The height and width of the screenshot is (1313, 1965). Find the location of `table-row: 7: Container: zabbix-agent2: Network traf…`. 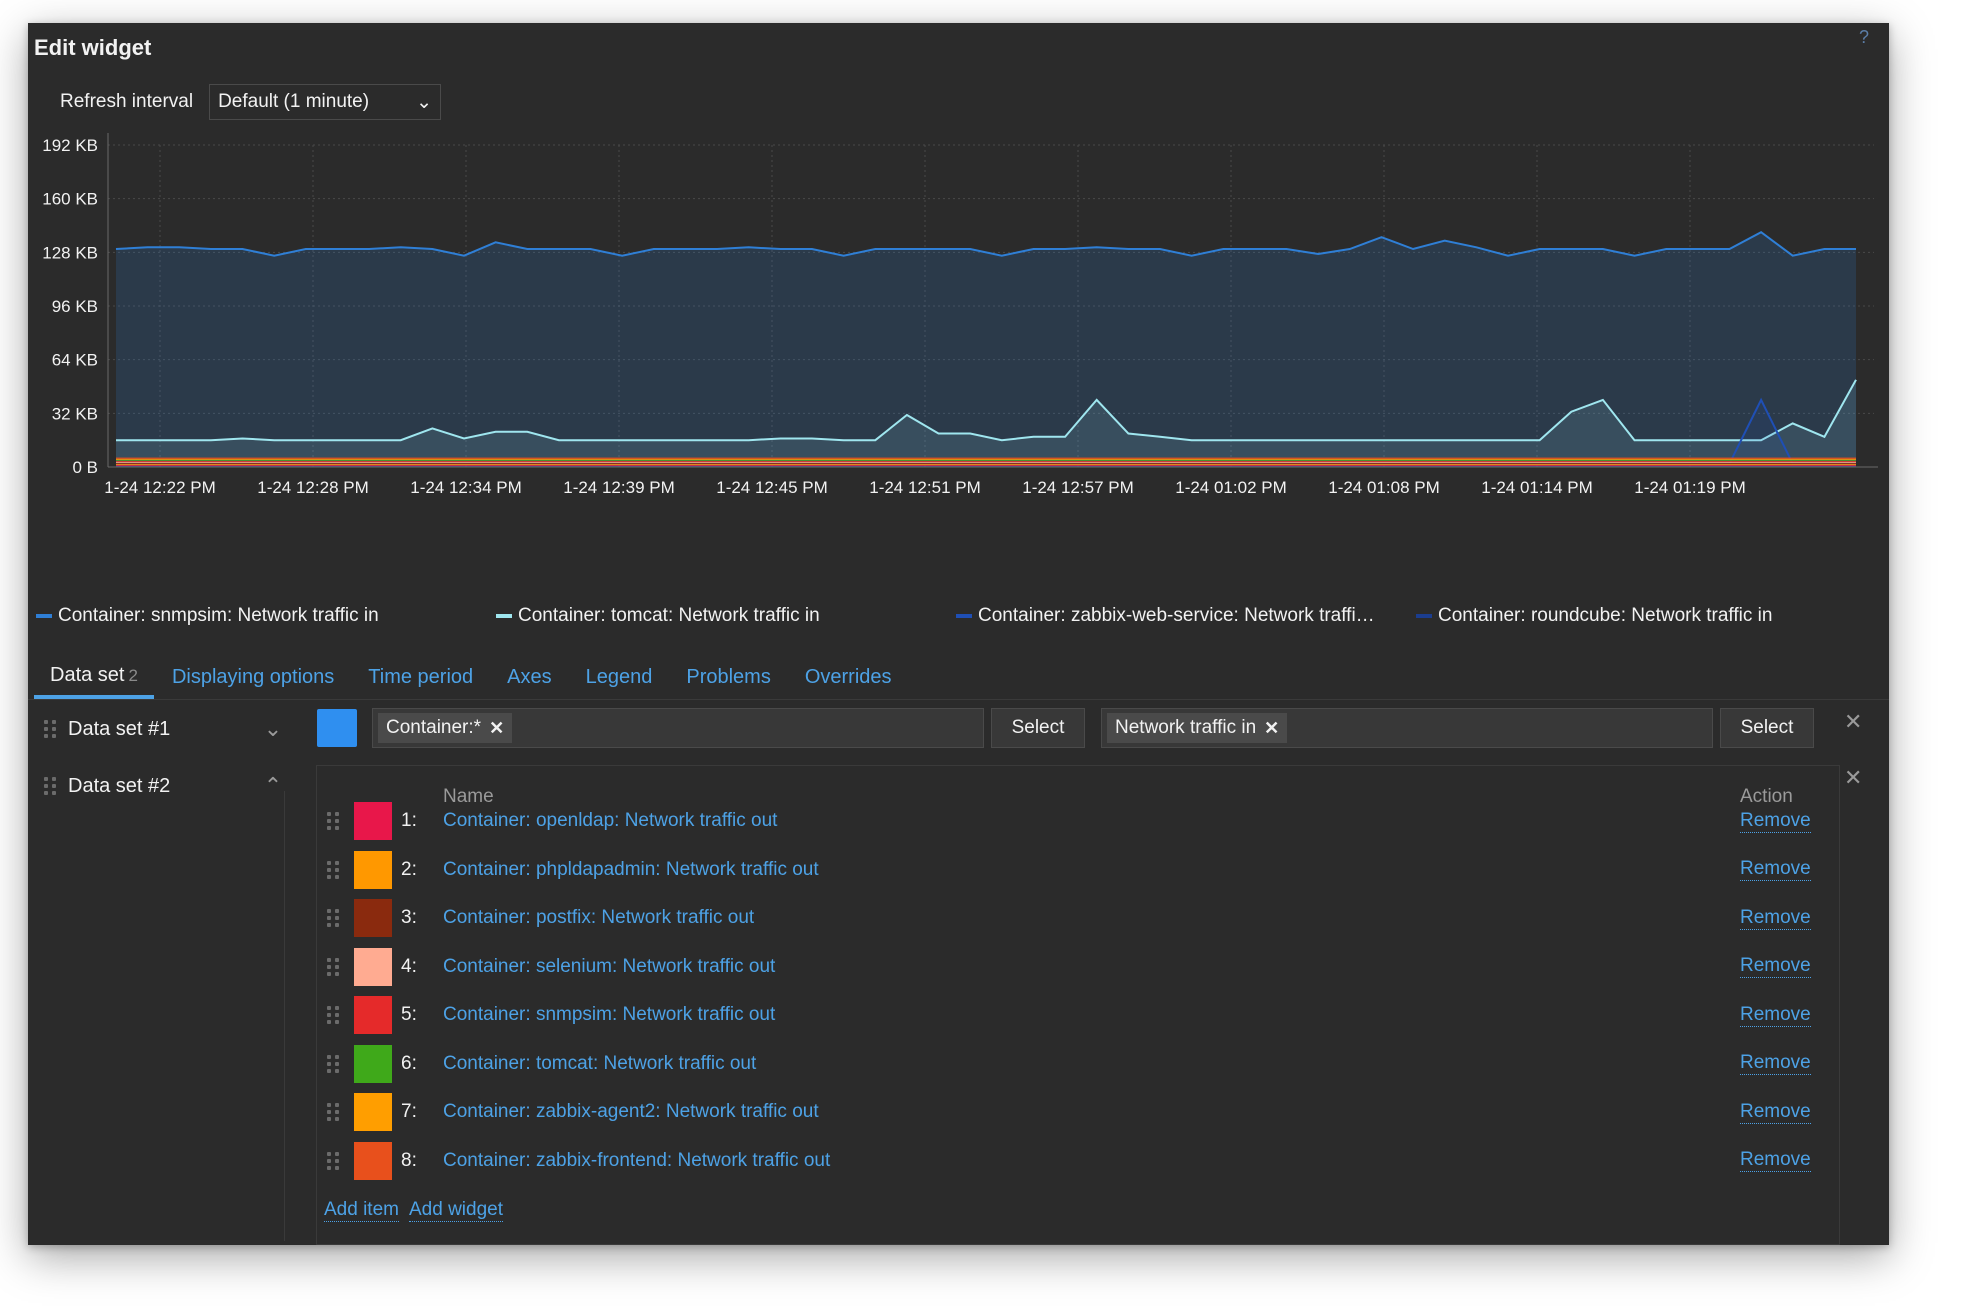

table-row: 7: Container: zabbix-agent2: Network traf… is located at coordinates (1079, 1112).